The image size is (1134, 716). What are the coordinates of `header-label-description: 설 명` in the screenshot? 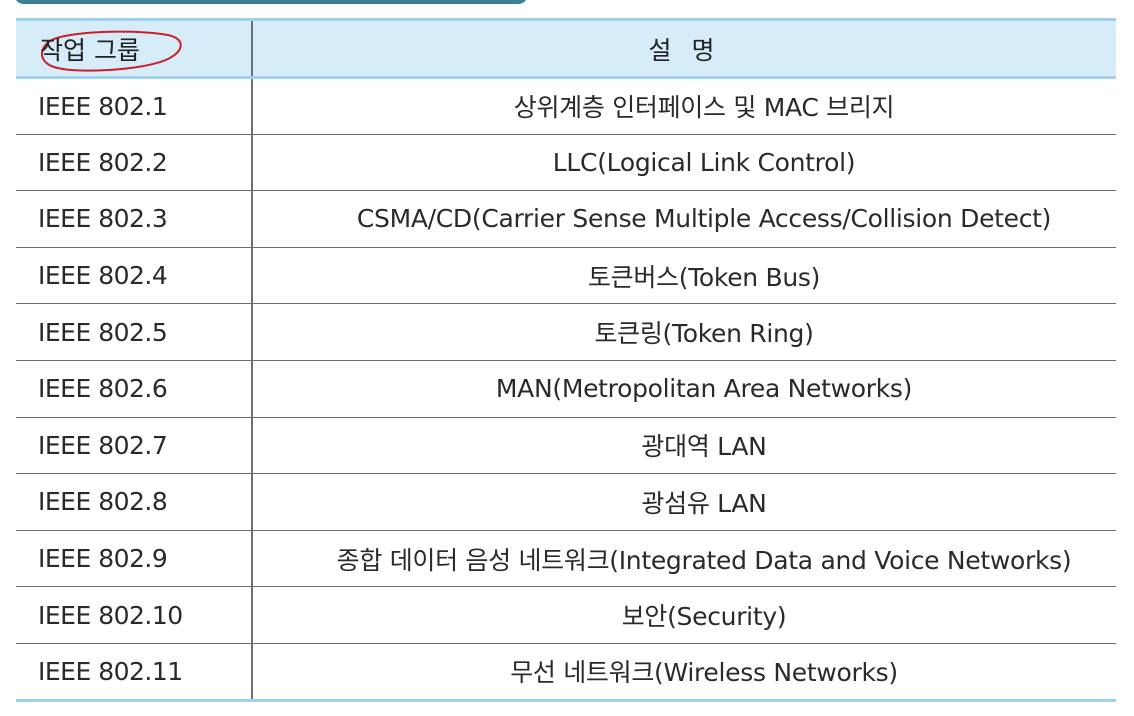 It's located at (684, 50).